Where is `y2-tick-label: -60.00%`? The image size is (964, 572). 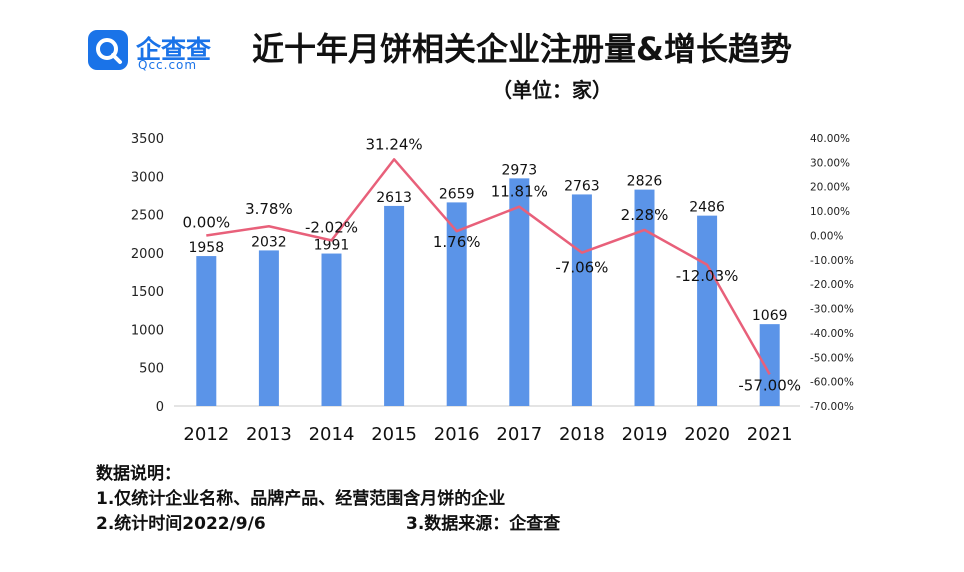 y2-tick-label: -60.00% is located at coordinates (832, 383).